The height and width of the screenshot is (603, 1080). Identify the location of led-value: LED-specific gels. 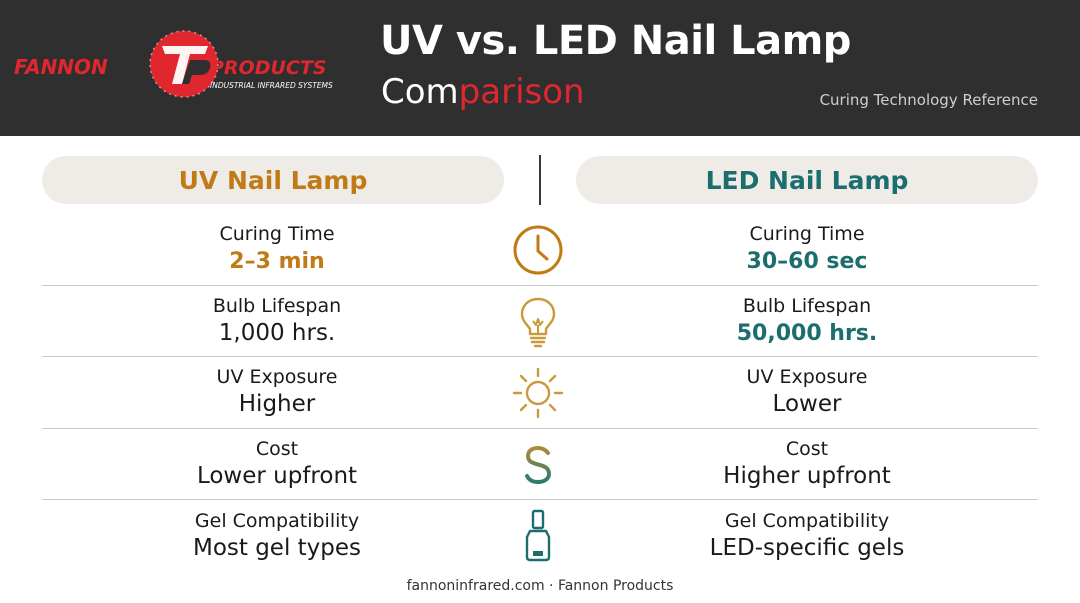
(807, 548).